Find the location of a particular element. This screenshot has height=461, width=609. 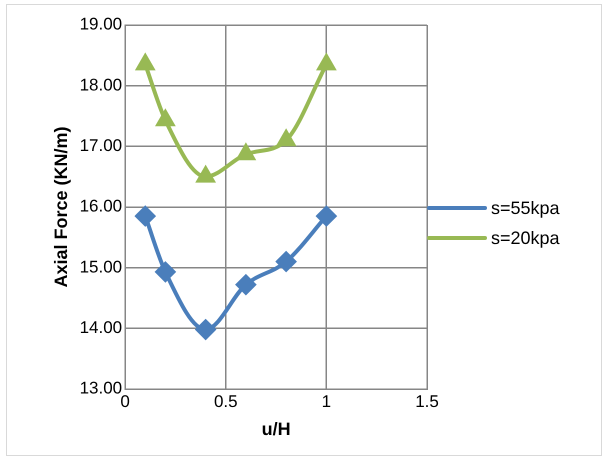

x-tick-label: 1 is located at coordinates (327, 401).